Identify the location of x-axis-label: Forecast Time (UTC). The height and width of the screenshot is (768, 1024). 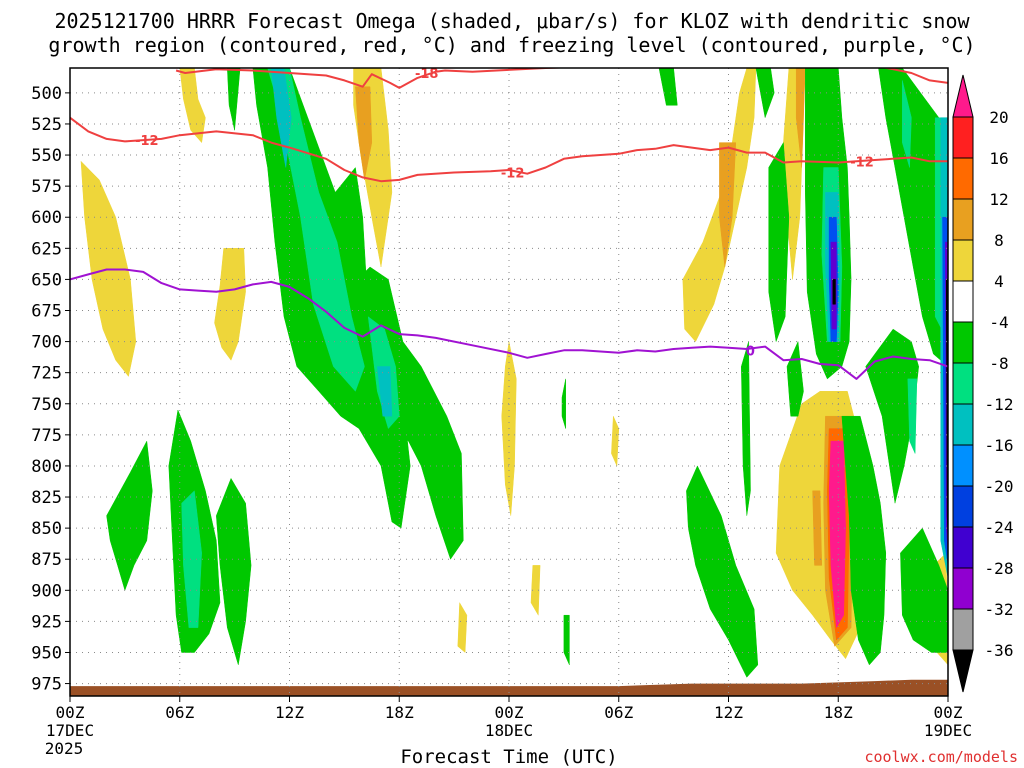
(508, 757).